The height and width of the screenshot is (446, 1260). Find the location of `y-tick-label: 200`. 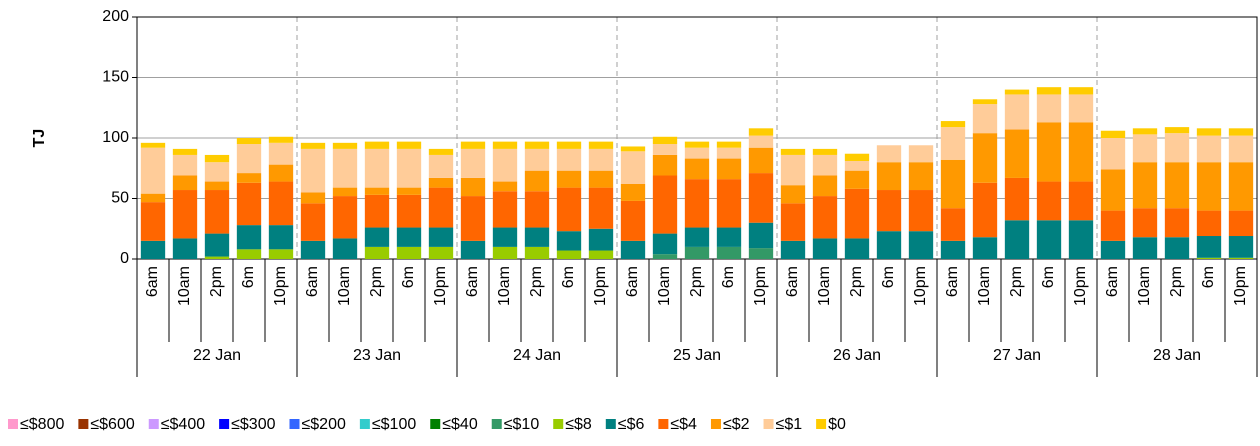

y-tick-label: 200 is located at coordinates (115, 16).